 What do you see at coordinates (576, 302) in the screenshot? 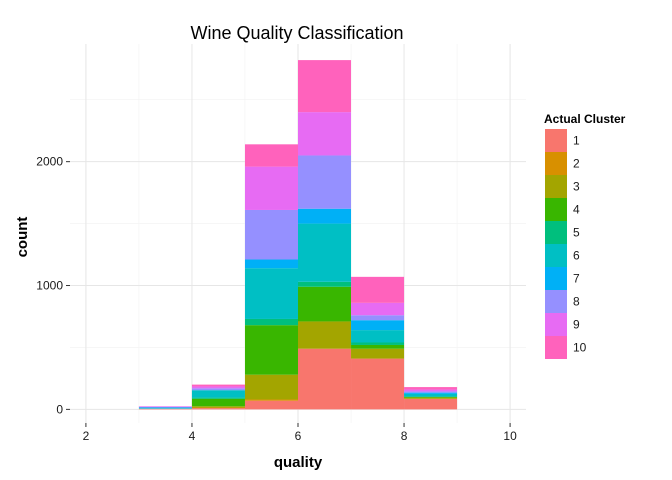
I see `legend-label-cluster-8: 8` at bounding box center [576, 302].